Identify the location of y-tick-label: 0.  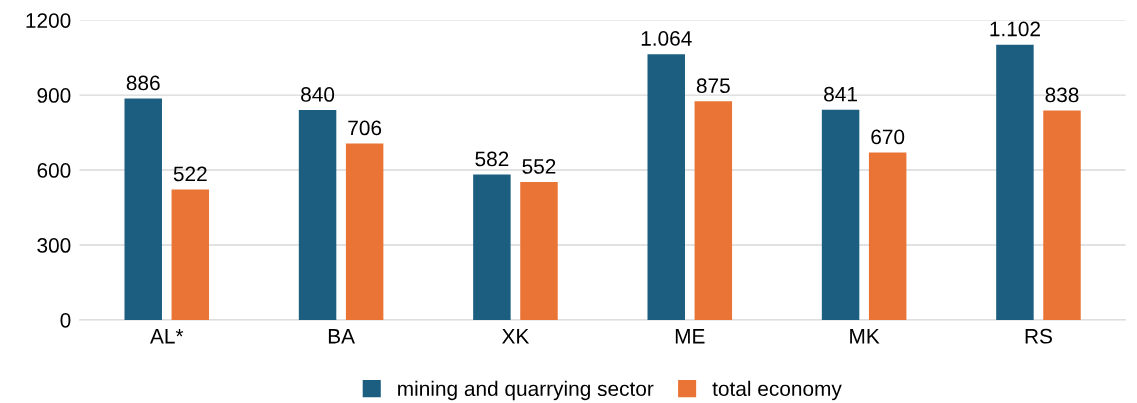
(65, 320).